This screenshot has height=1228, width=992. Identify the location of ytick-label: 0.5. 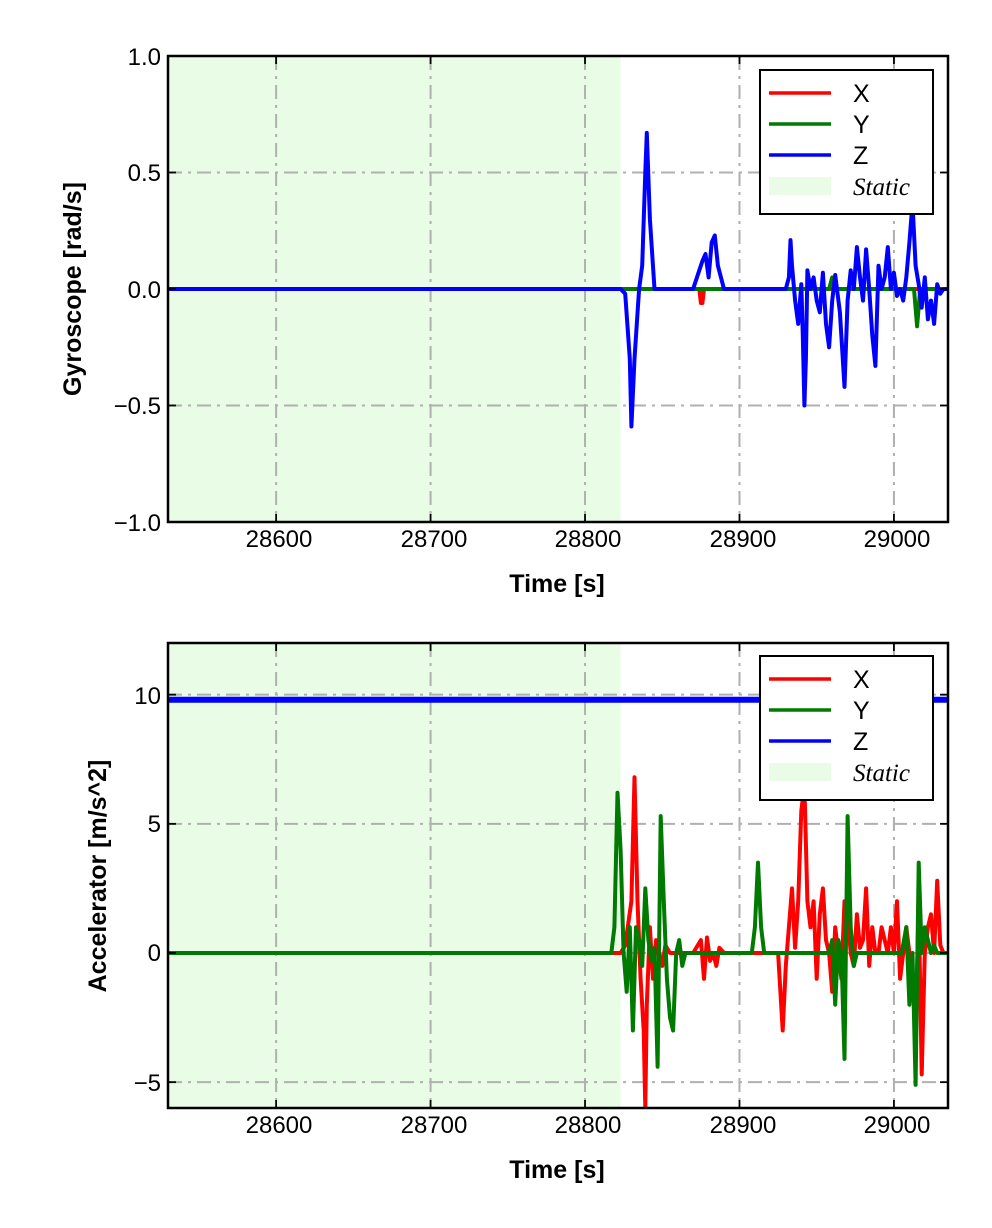
(144, 173).